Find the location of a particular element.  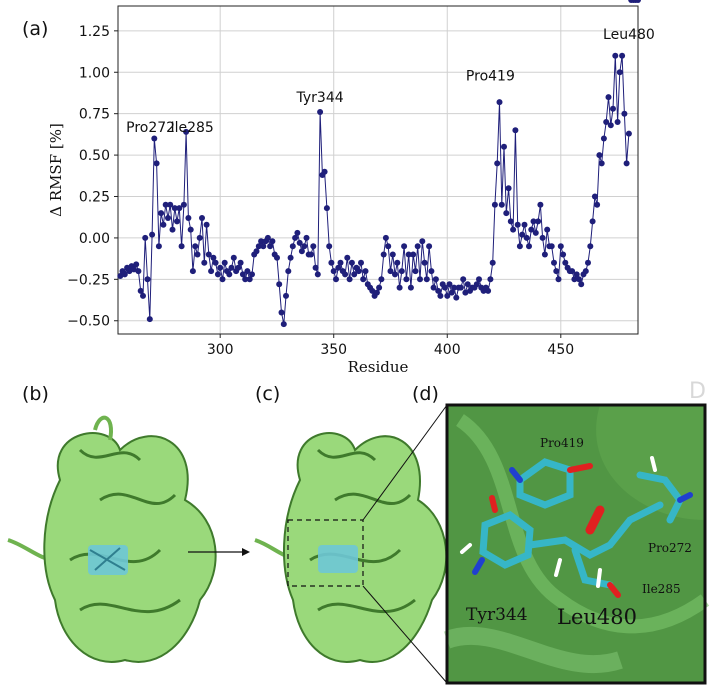

x-tick-label: 450 is located at coordinates (560, 350).